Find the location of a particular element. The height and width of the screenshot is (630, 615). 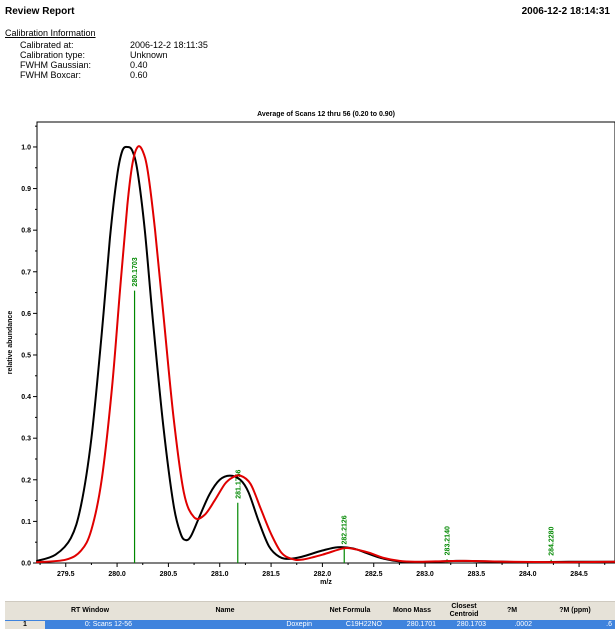

table-header-cell: Net Formula is located at coordinates (350, 610).